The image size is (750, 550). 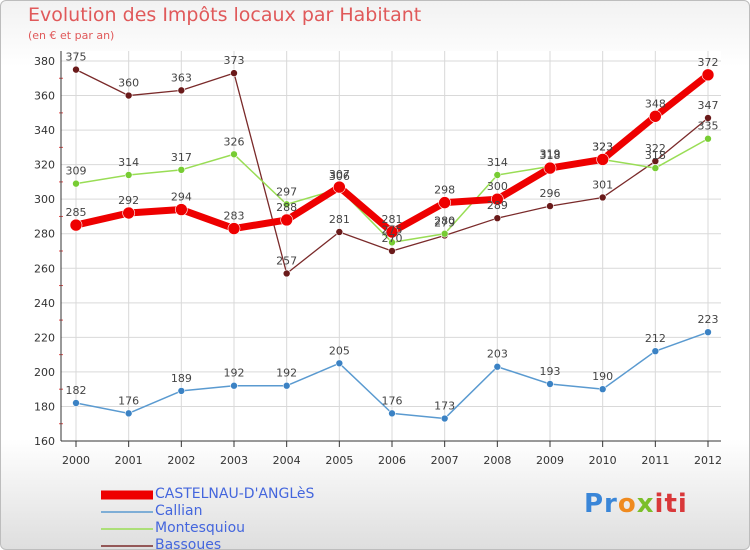 What do you see at coordinates (602, 184) in the screenshot?
I see `data-label-bassoues: 301` at bounding box center [602, 184].